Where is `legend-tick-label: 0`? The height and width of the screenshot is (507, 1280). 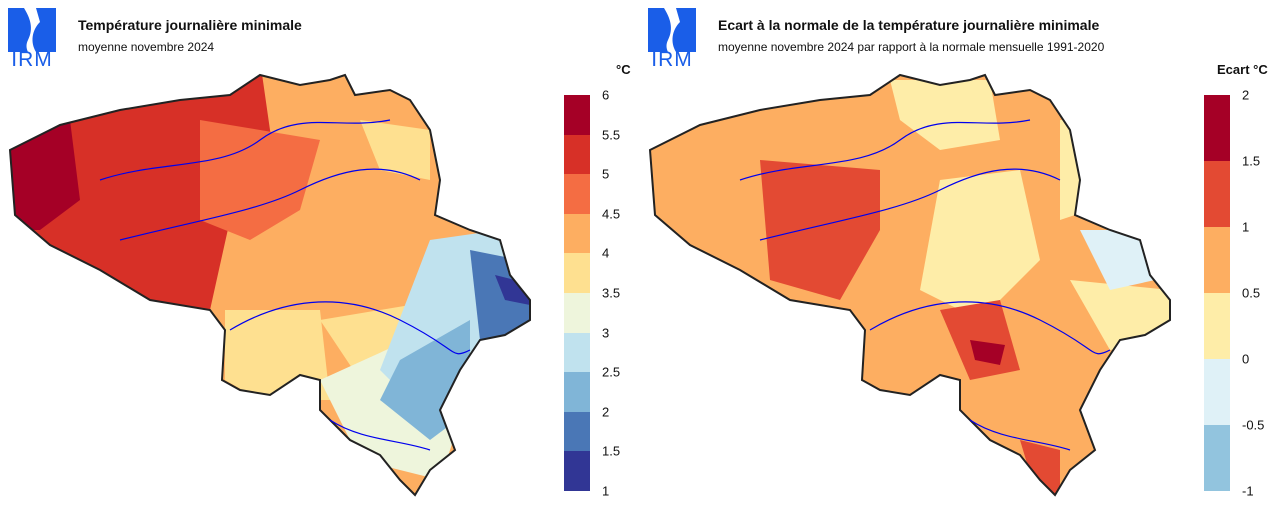
legend-tick-label: 0 is located at coordinates (1246, 359).